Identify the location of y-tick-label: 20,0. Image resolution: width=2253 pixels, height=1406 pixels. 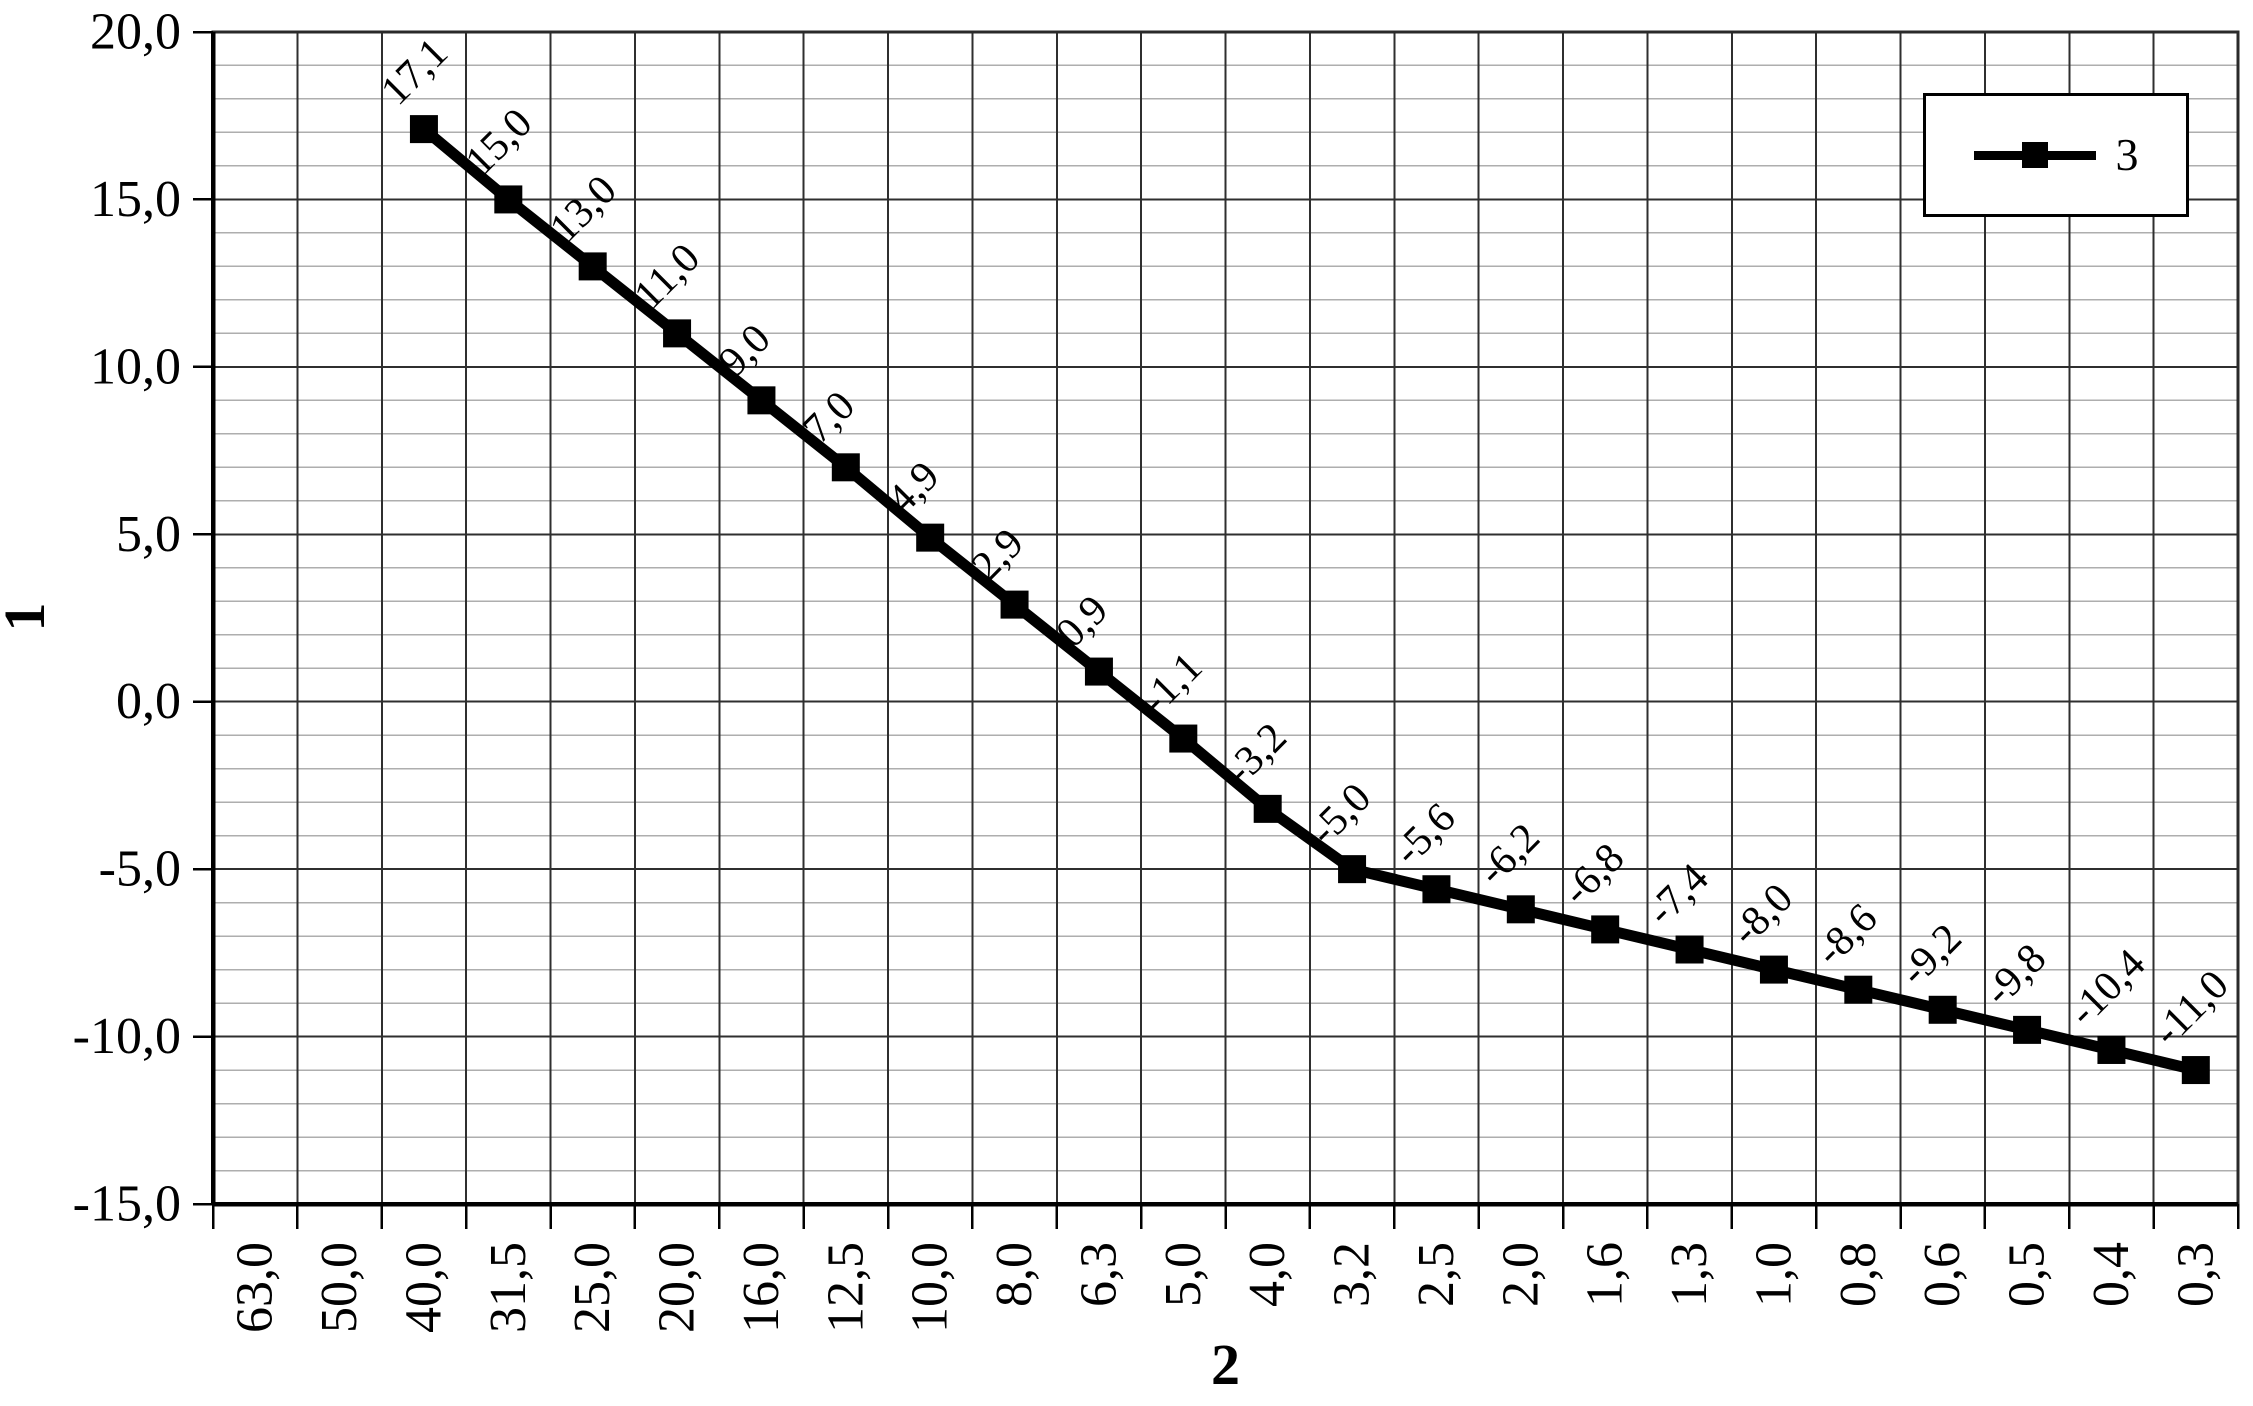
(135, 32).